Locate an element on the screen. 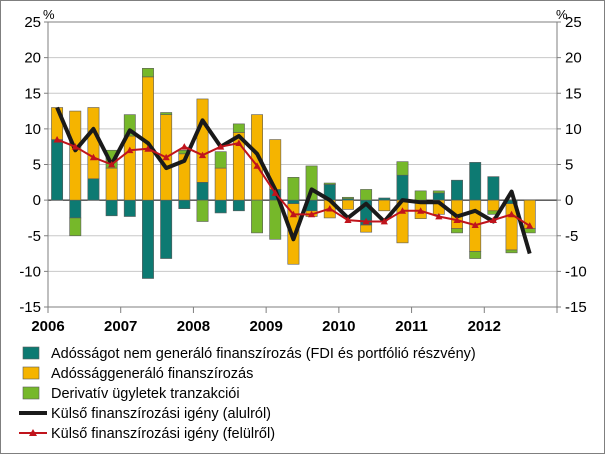  y-tick-label-left: -10 is located at coordinates (30, 271).